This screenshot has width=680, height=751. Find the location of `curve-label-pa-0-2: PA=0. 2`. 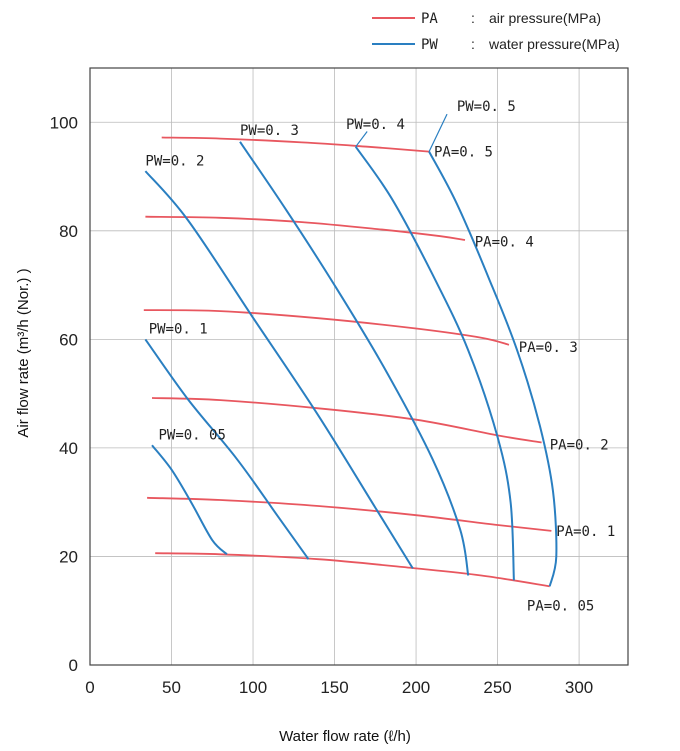

curve-label-pa-0-2: PA=0. 2 is located at coordinates (579, 446).